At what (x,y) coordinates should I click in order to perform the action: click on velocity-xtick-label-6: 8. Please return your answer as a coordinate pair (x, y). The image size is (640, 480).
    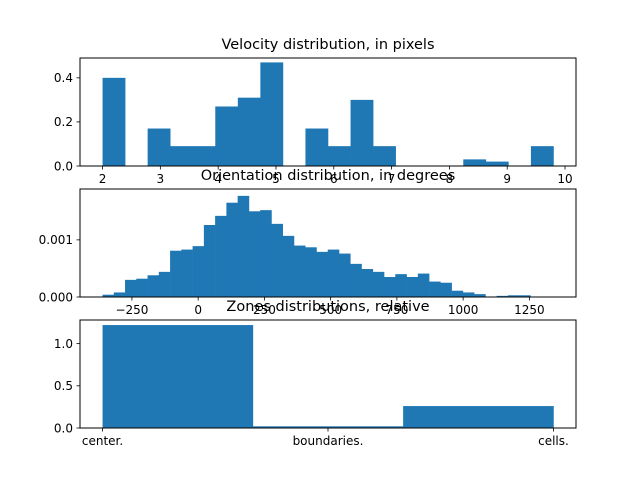
    Looking at the image, I should click on (450, 179).